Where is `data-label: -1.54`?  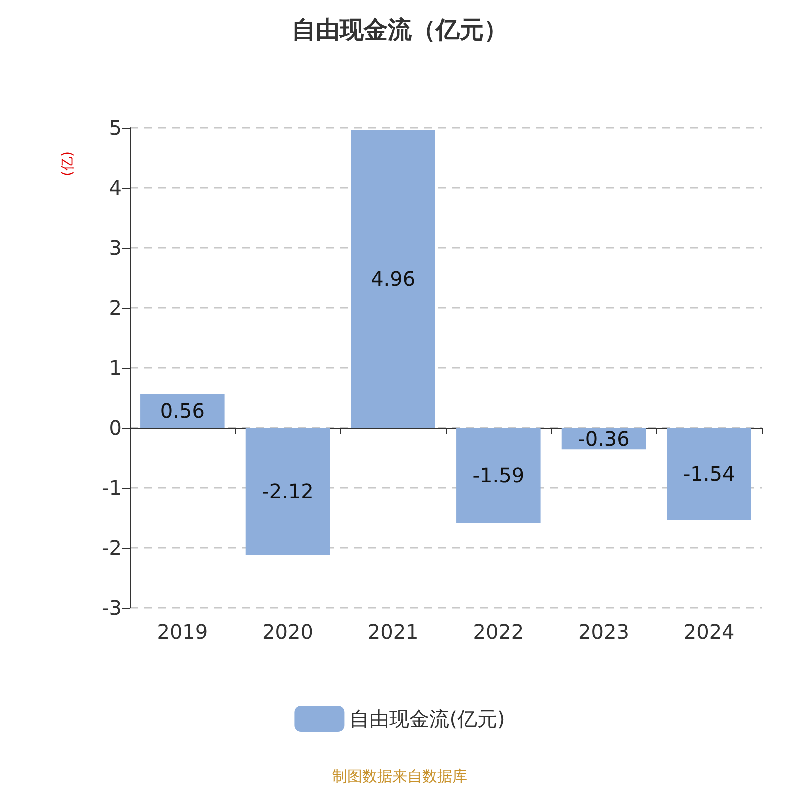
data-label: -1.54 is located at coordinates (709, 474).